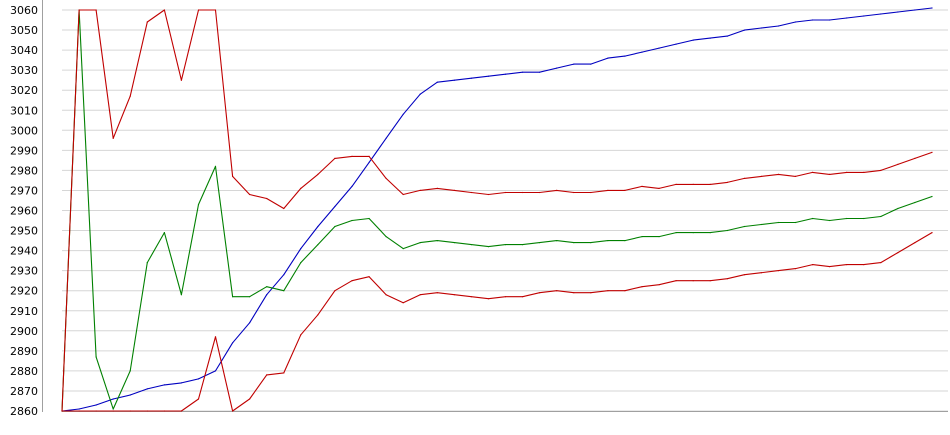 This screenshot has width=950, height=435. What do you see at coordinates (24, 30) in the screenshot?
I see `y-tick-label: 3050` at bounding box center [24, 30].